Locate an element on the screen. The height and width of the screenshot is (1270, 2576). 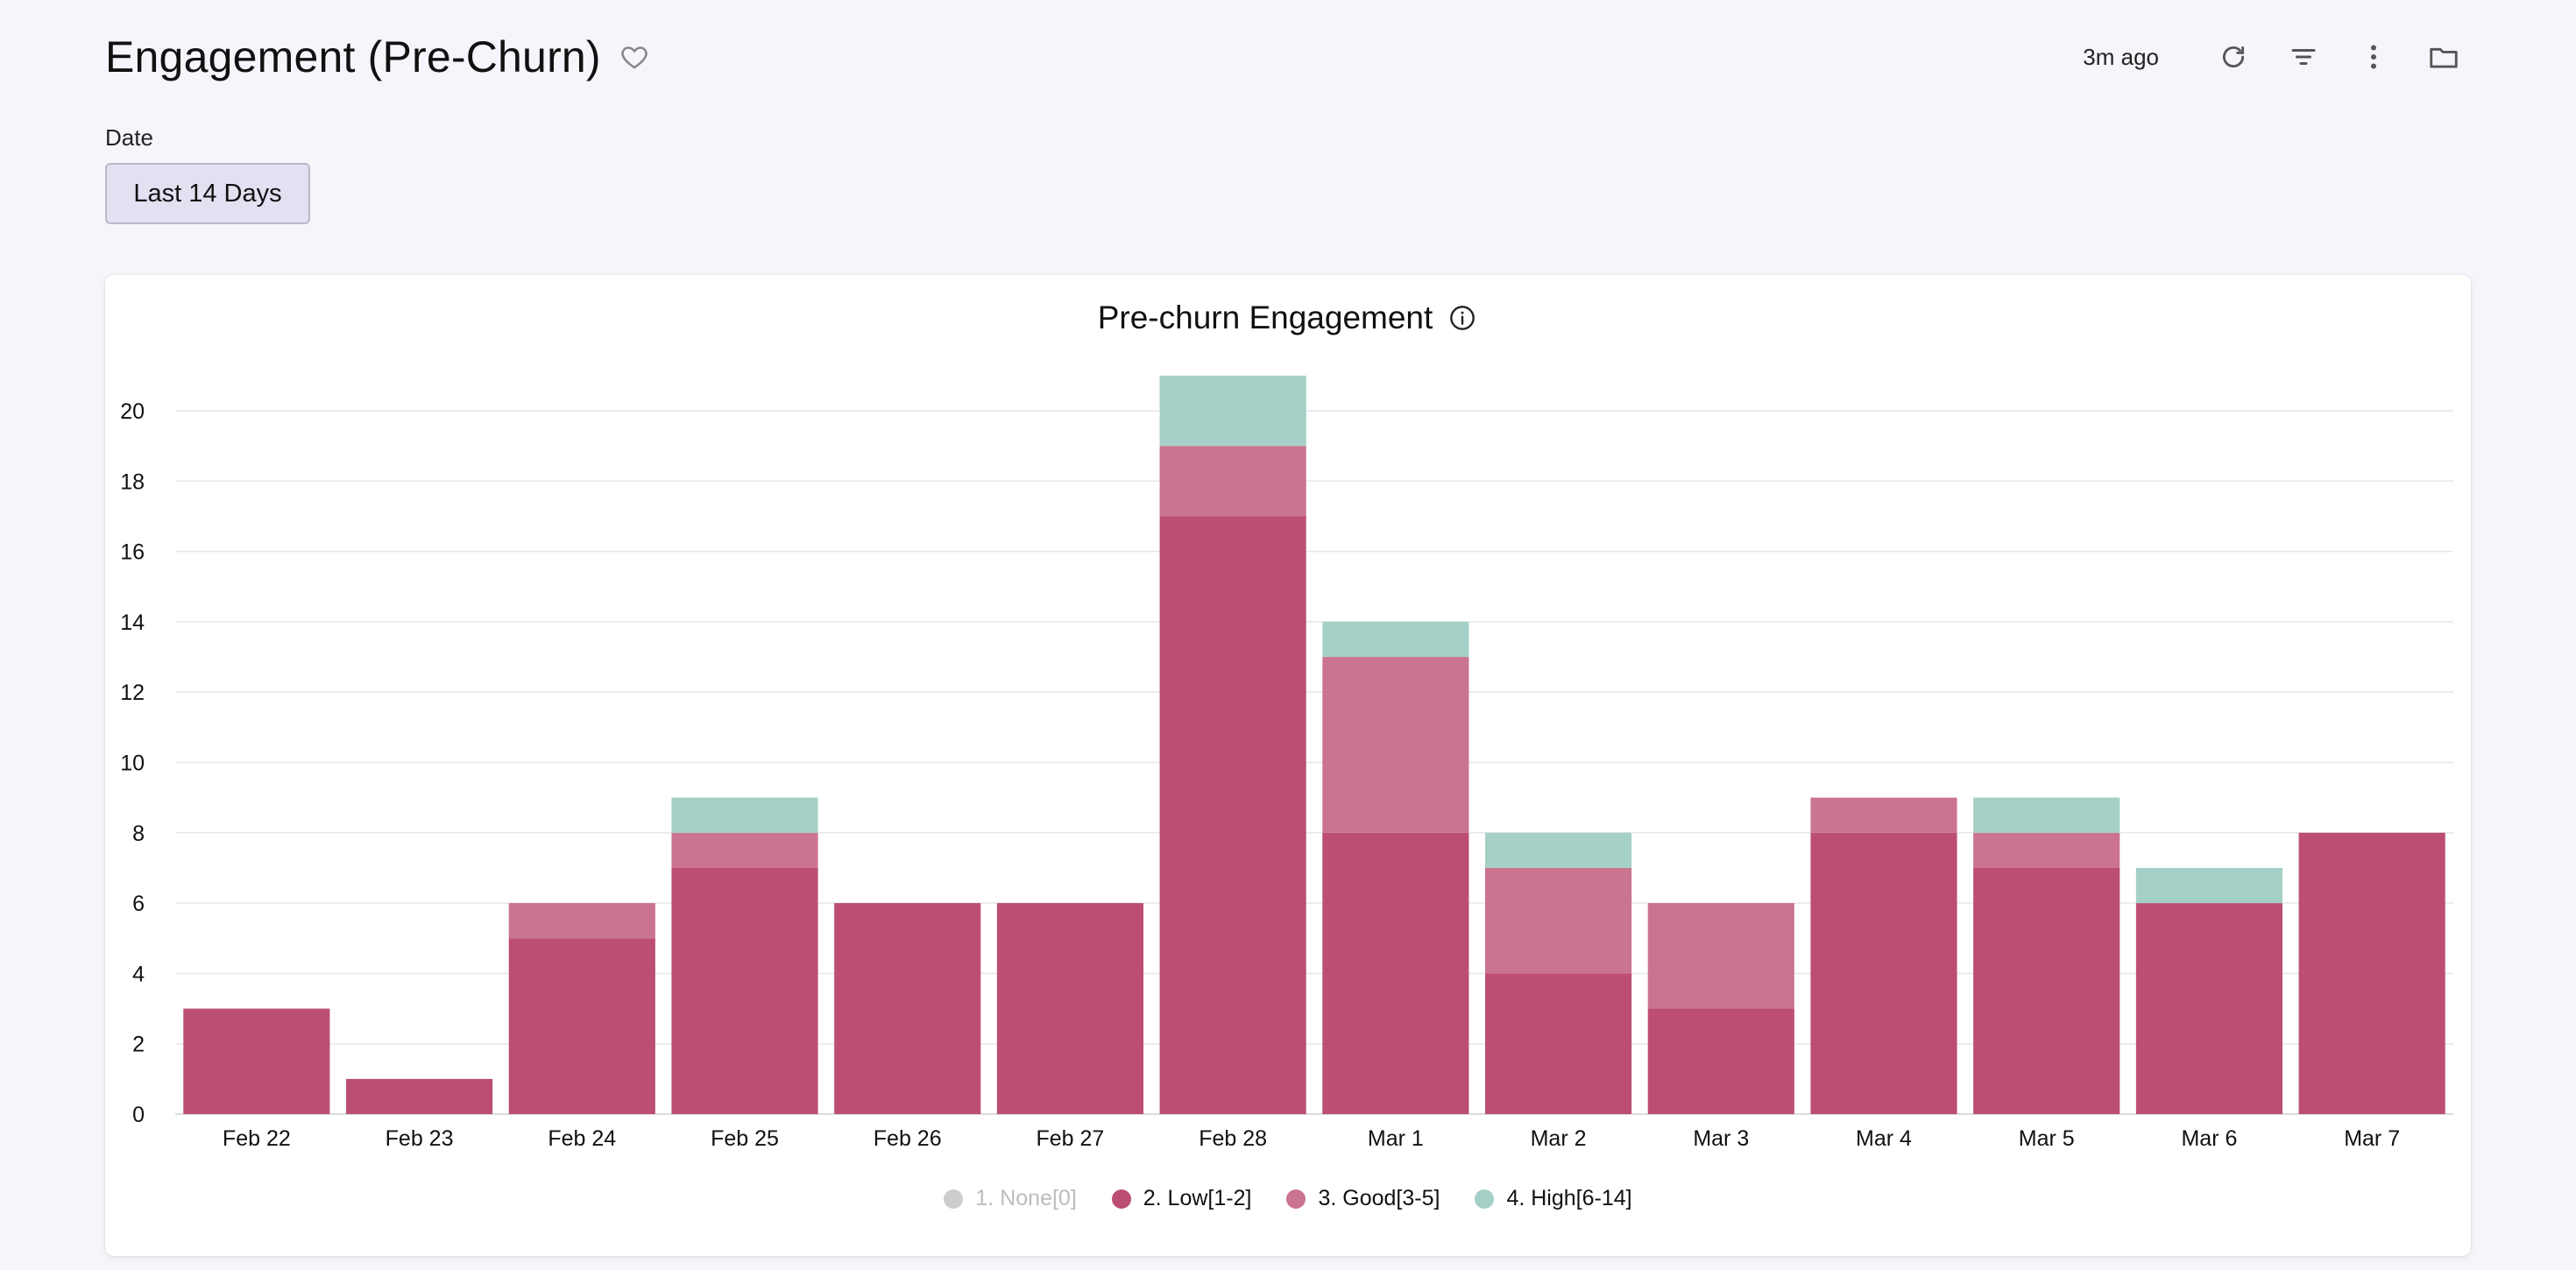
legend-item: 1. None[0] is located at coordinates (1010, 1198).